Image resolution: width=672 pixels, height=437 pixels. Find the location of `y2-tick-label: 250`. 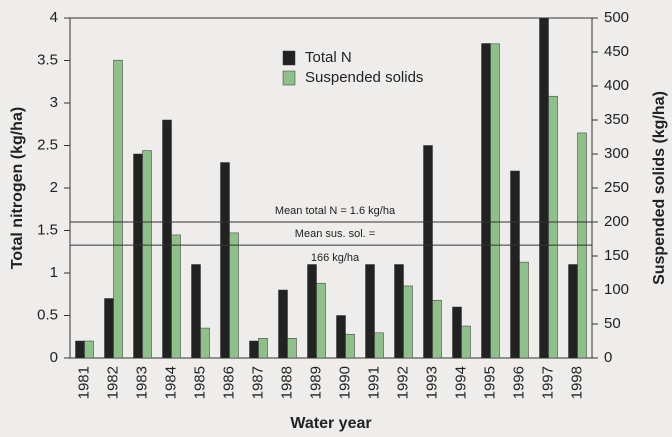

y2-tick-label: 250 is located at coordinates (616, 187).